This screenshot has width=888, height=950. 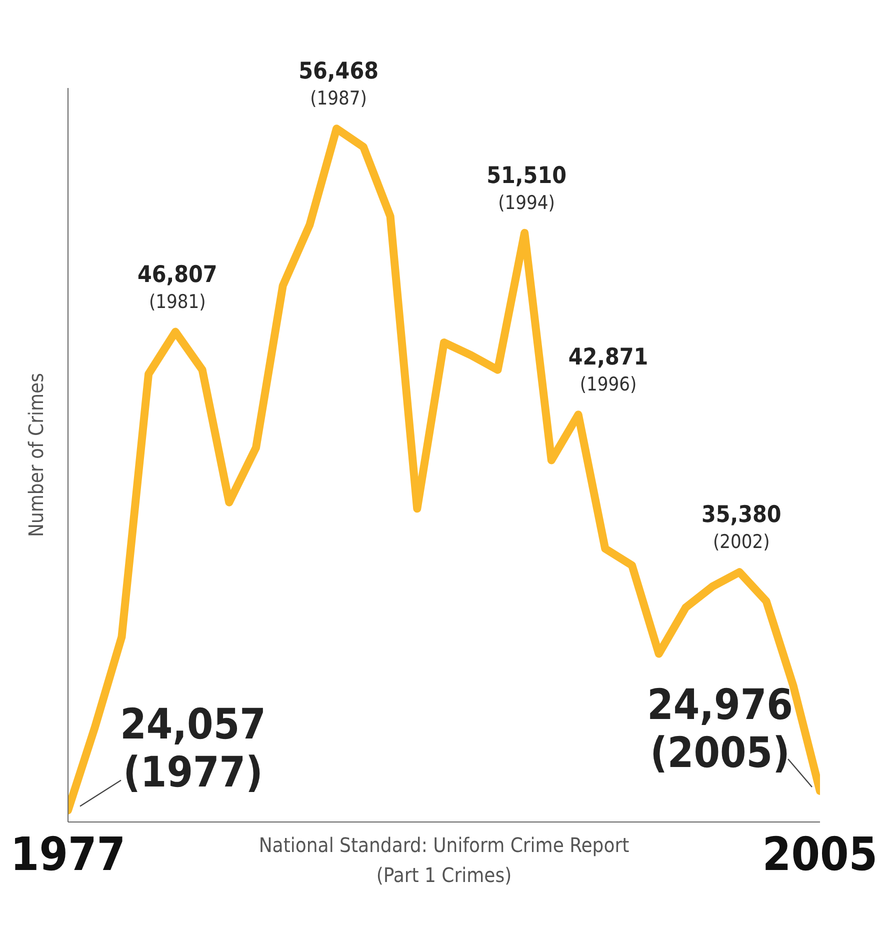 What do you see at coordinates (820, 854) in the screenshot?
I see `x-tick-label: 2005` at bounding box center [820, 854].